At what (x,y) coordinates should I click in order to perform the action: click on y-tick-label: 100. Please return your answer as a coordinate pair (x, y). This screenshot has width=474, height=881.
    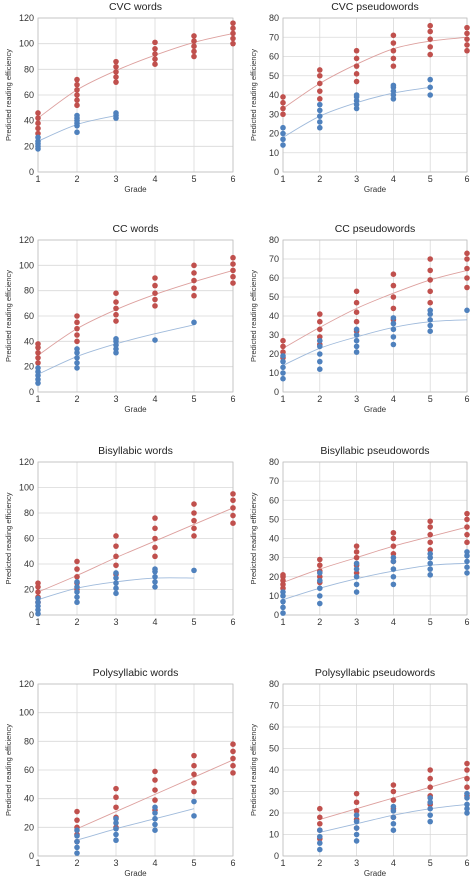
    Looking at the image, I should click on (26, 265).